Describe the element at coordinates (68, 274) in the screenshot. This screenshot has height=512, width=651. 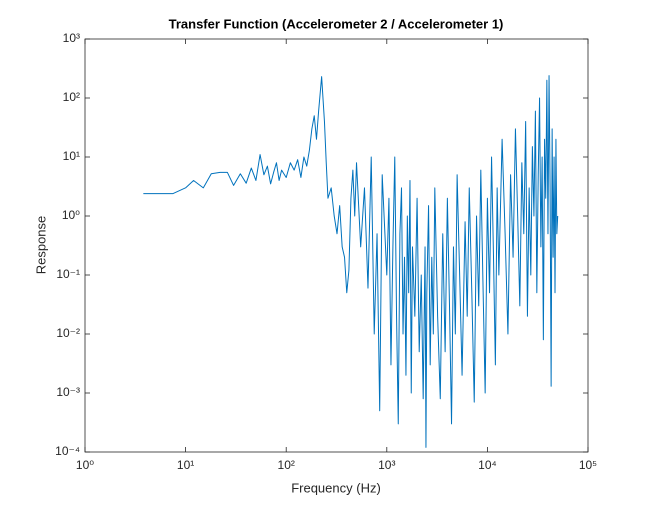
I see `y-tick-label: 10⁻¹` at that location.